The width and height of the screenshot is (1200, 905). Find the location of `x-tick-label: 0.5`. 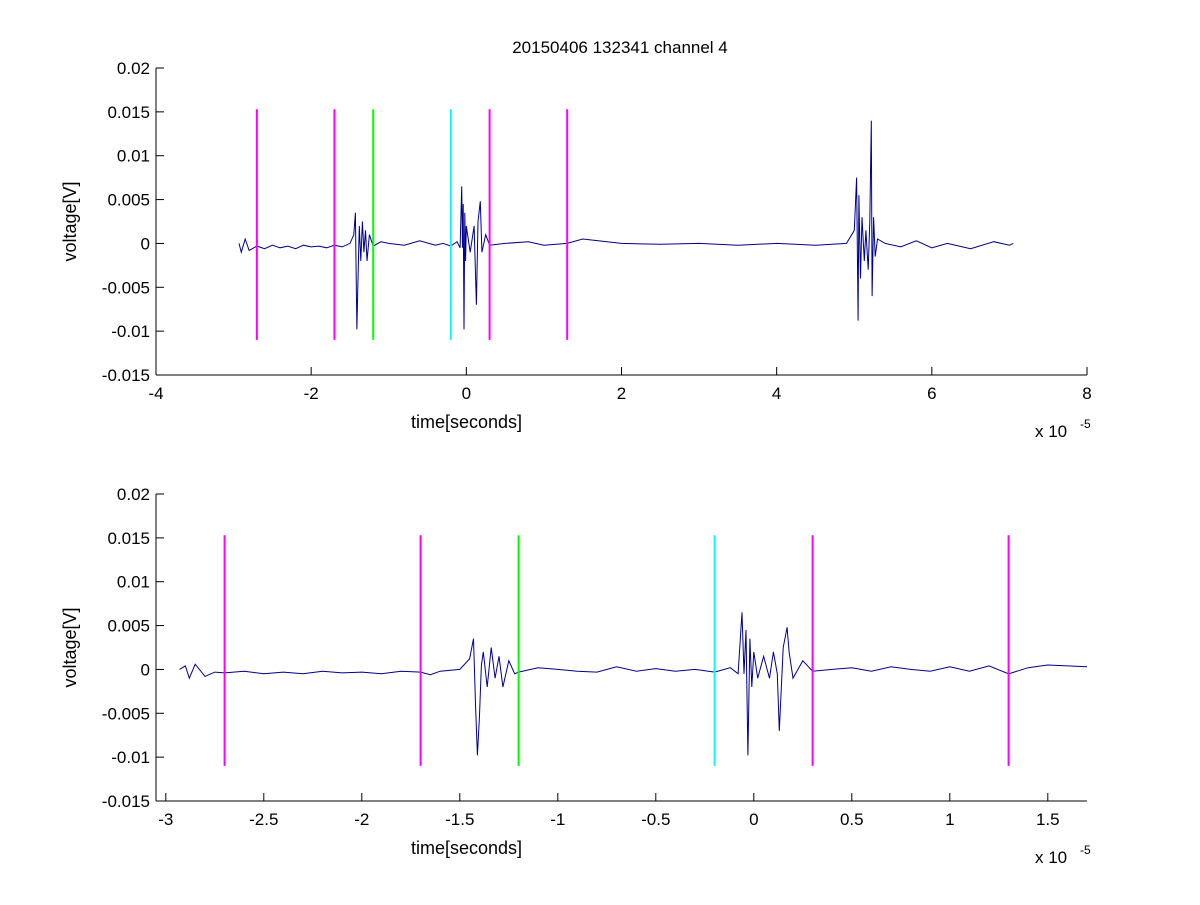

x-tick-label: 0.5 is located at coordinates (852, 819).